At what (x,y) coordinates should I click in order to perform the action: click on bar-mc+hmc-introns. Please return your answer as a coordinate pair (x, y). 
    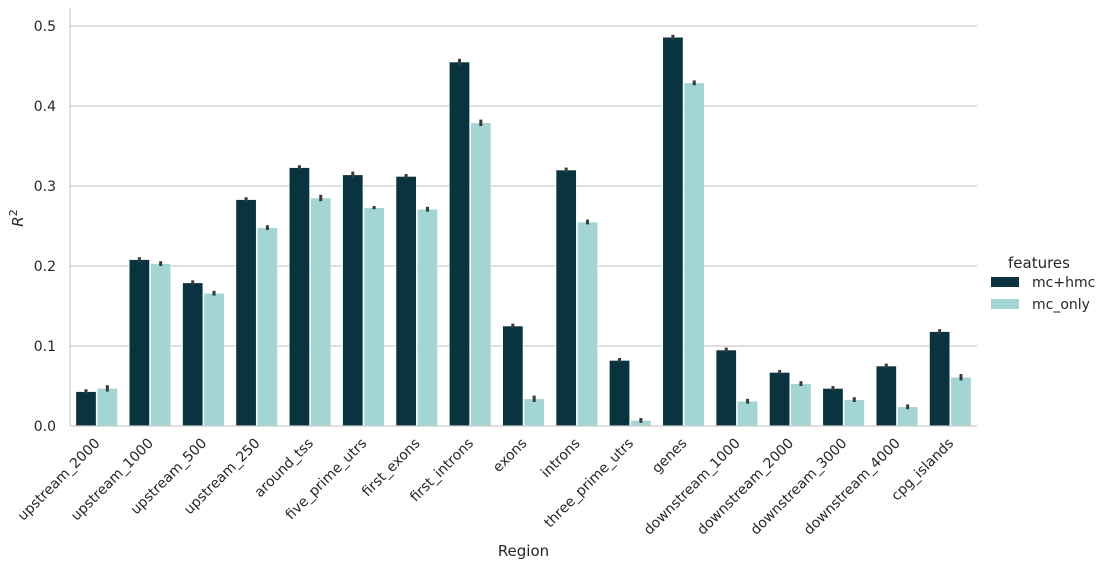
    Looking at the image, I should click on (566, 298).